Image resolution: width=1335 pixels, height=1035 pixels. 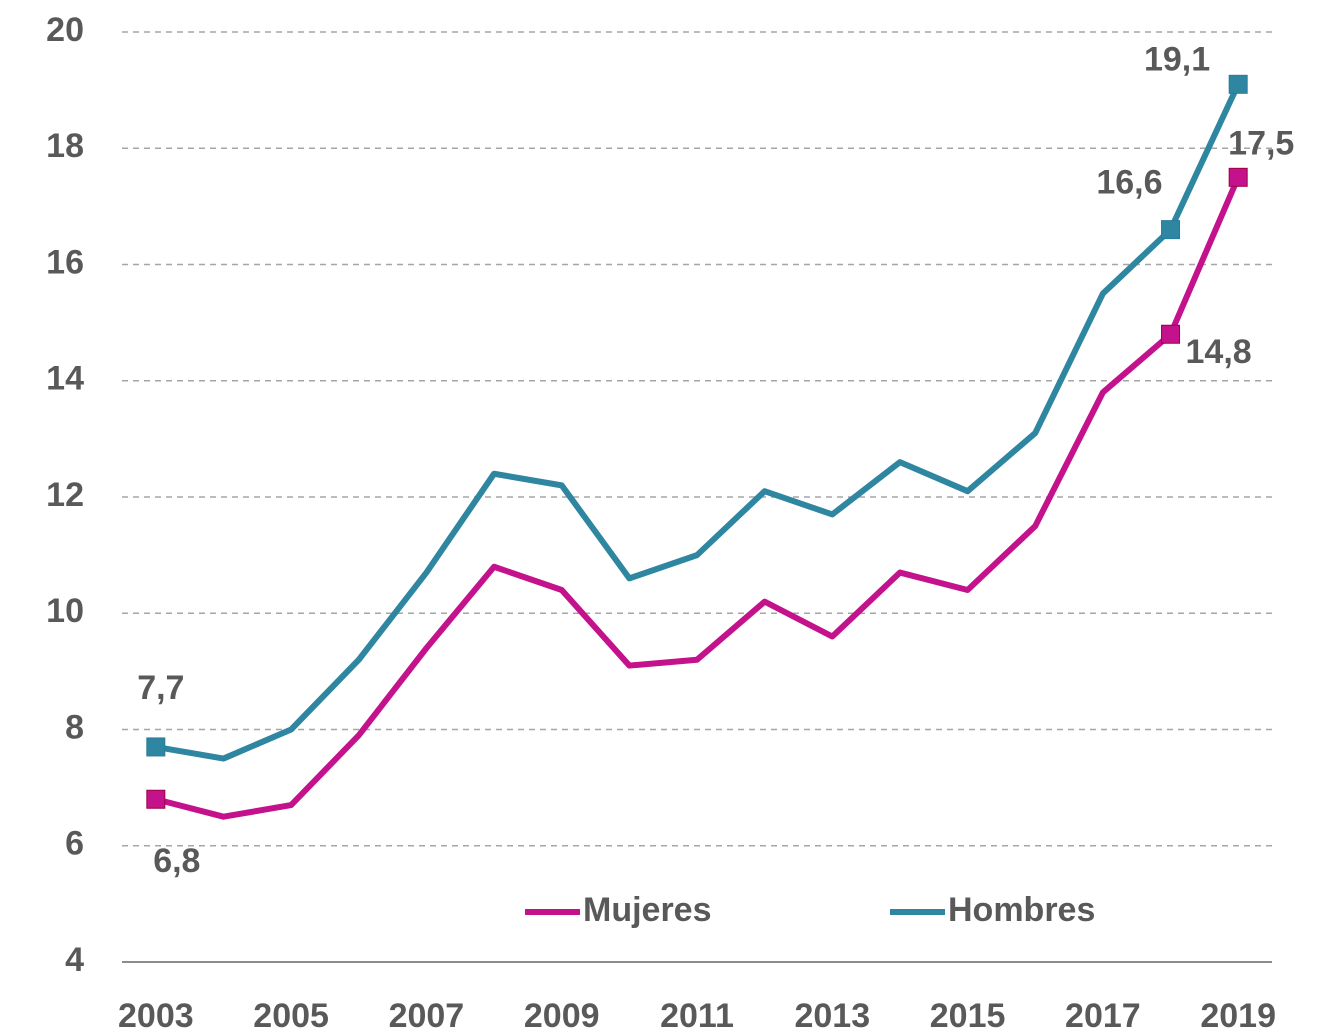 I want to click on x-tick-label: 2005, so click(x=291, y=1016).